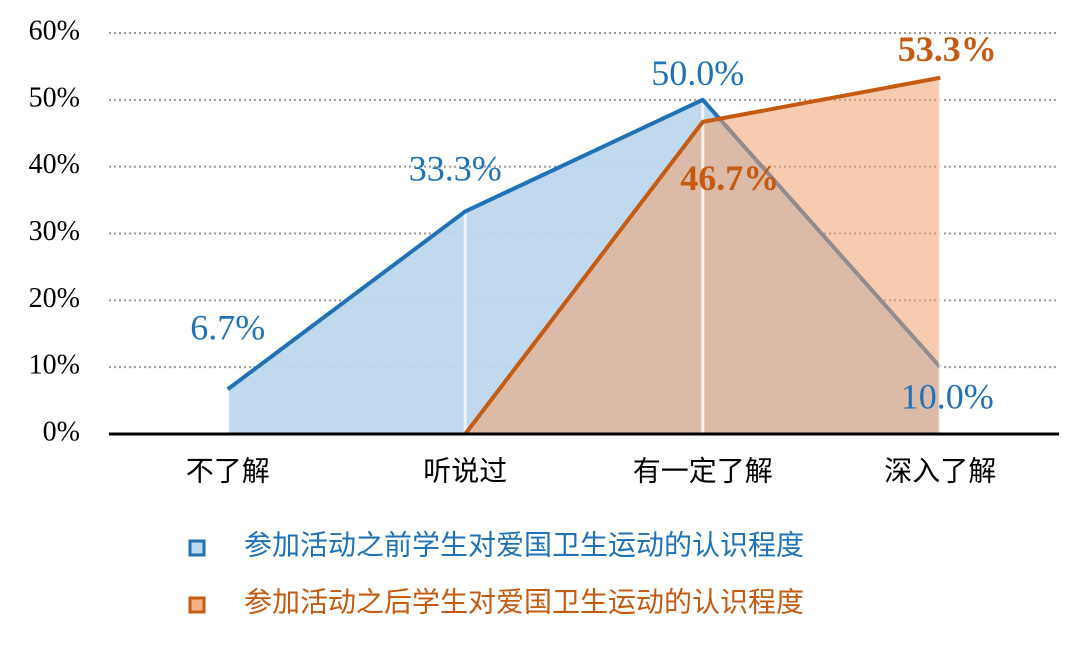 This screenshot has width=1071, height=650. Describe the element at coordinates (228, 471) in the screenshot. I see `x-tick-label: 不了解` at that location.